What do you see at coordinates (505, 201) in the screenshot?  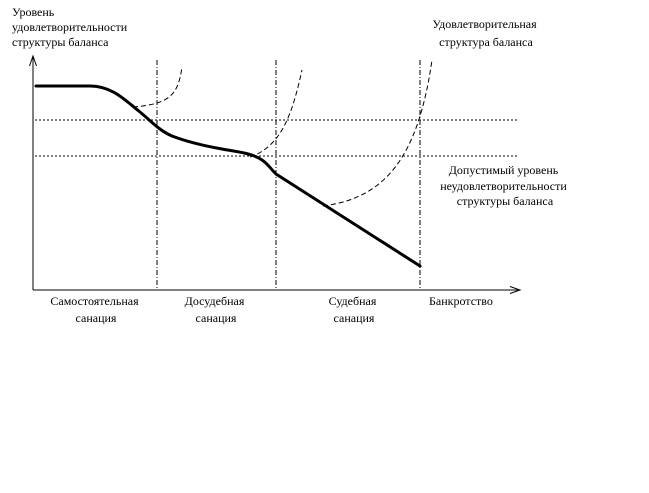 I see `acceptable-level-label-line-3: структуры баланса` at bounding box center [505, 201].